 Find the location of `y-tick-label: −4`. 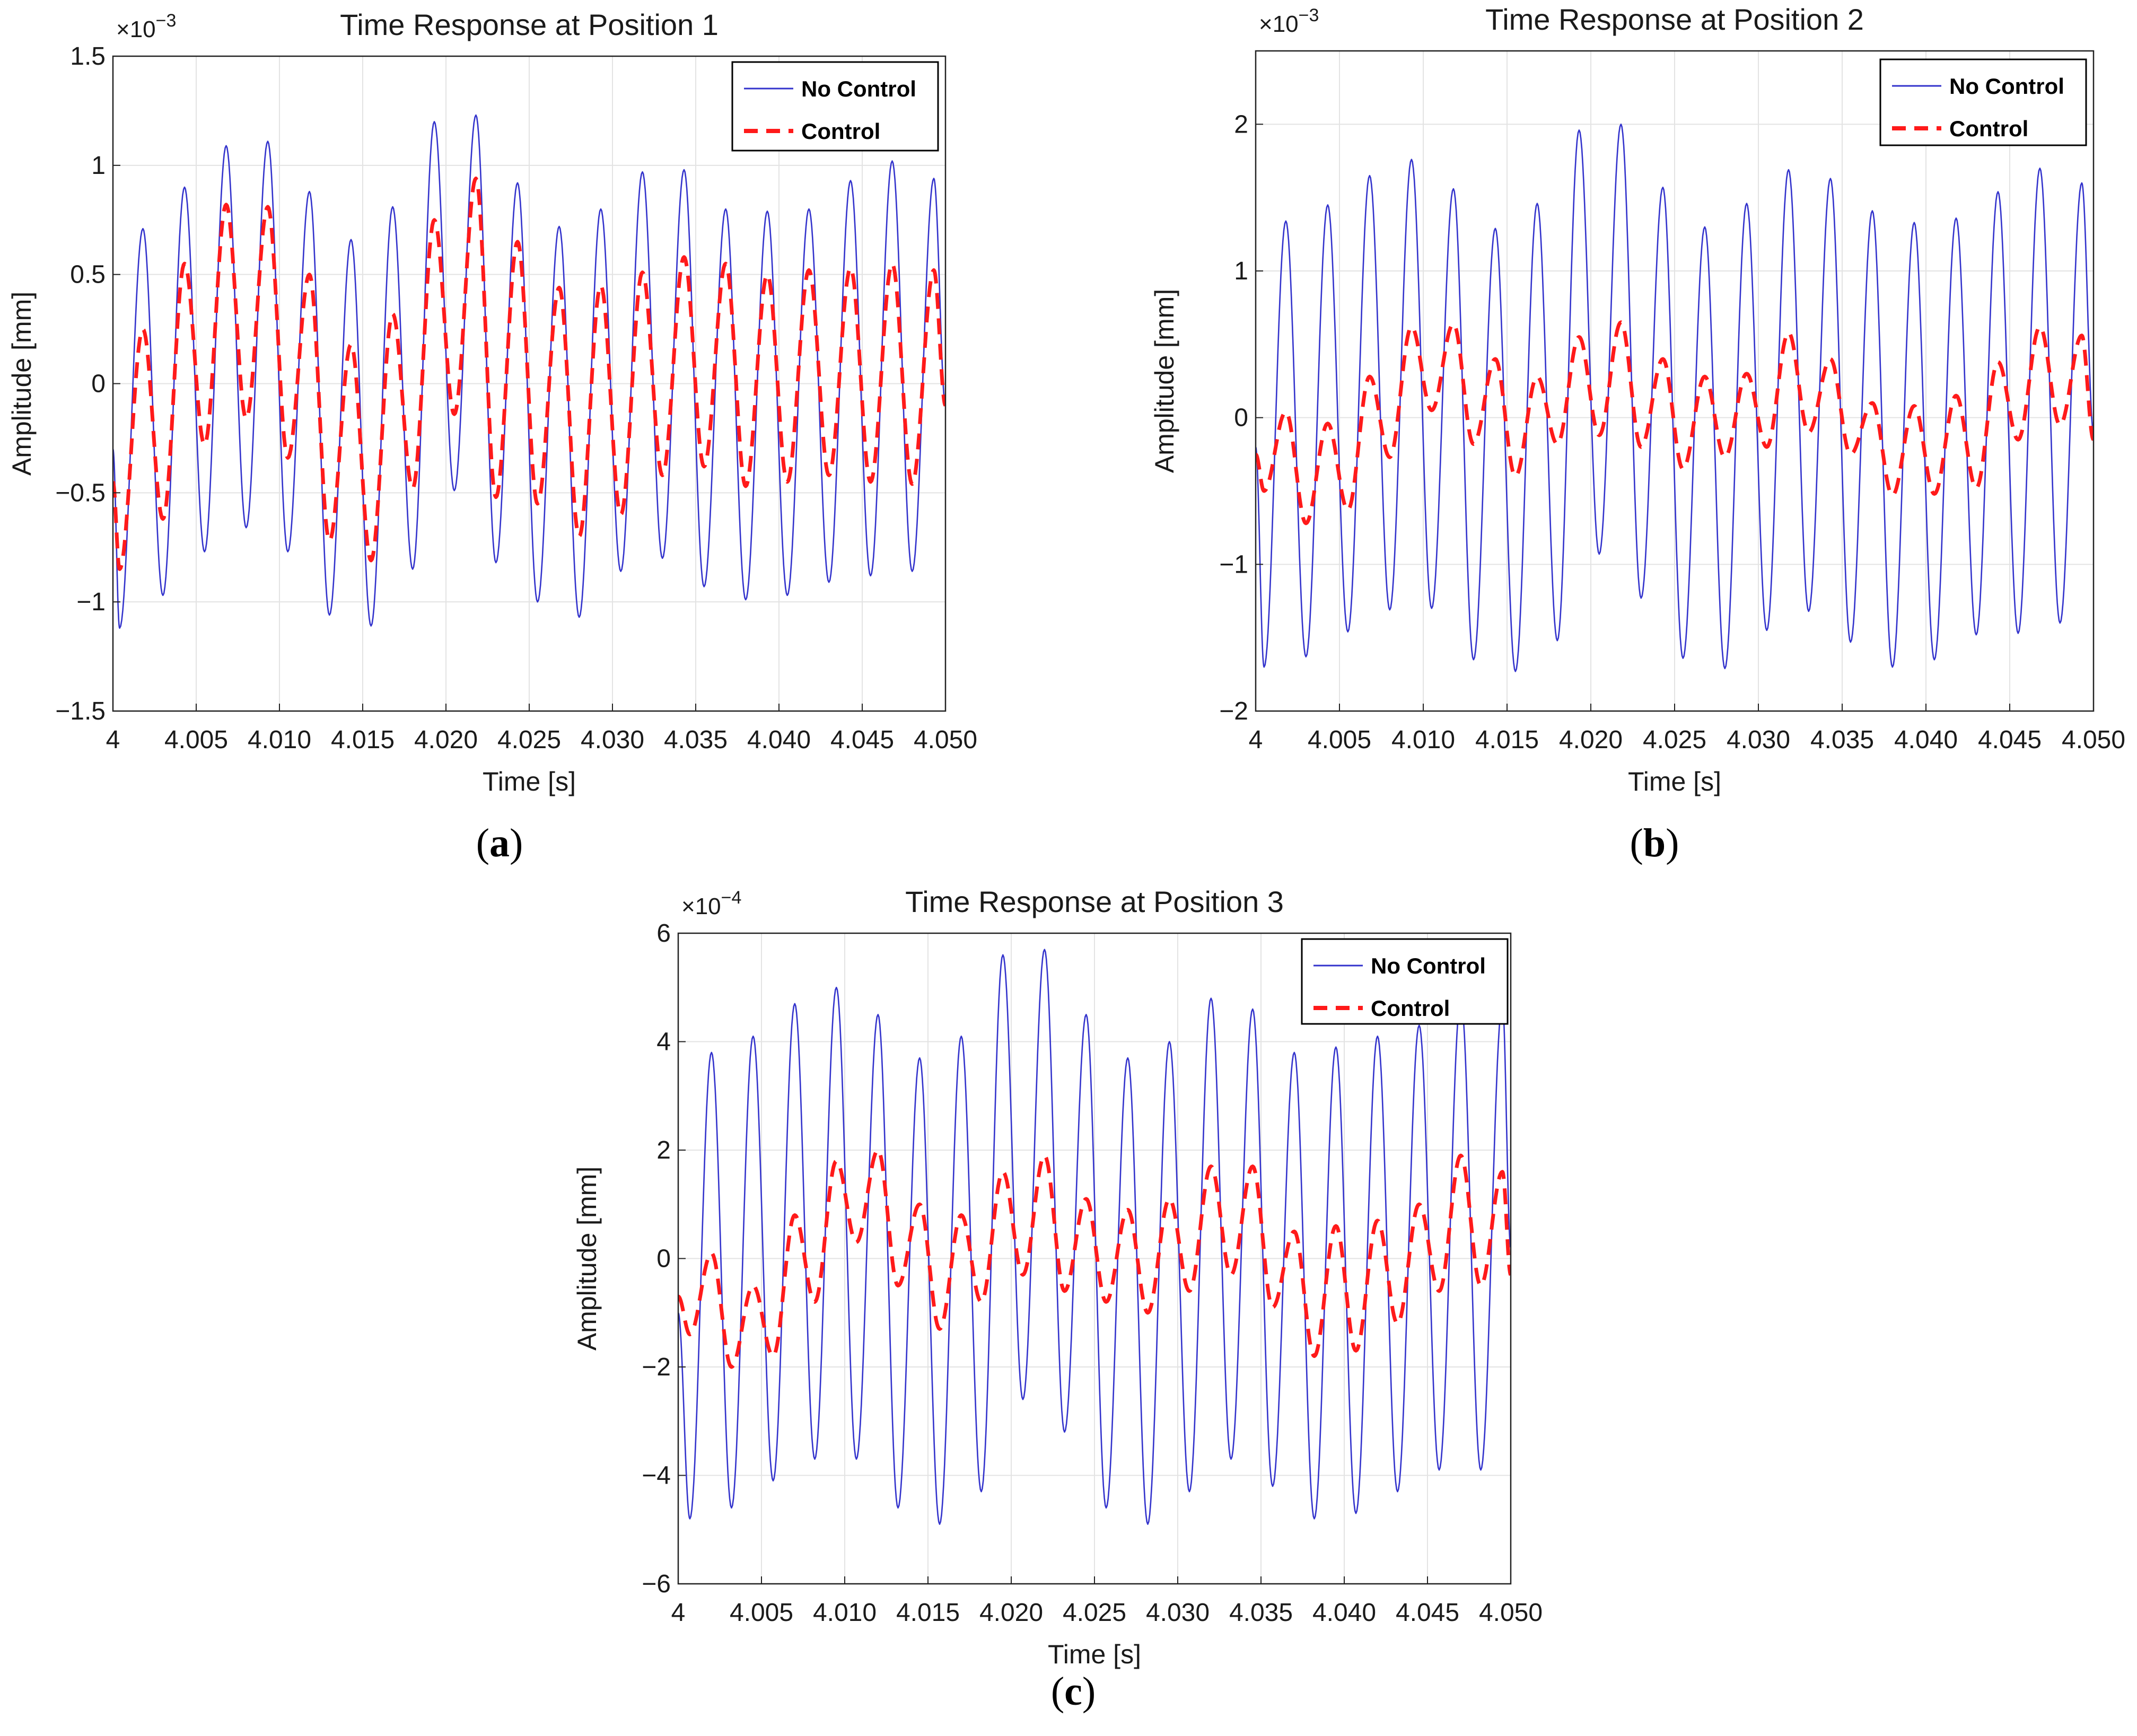

y-tick-label: −4 is located at coordinates (656, 1476).